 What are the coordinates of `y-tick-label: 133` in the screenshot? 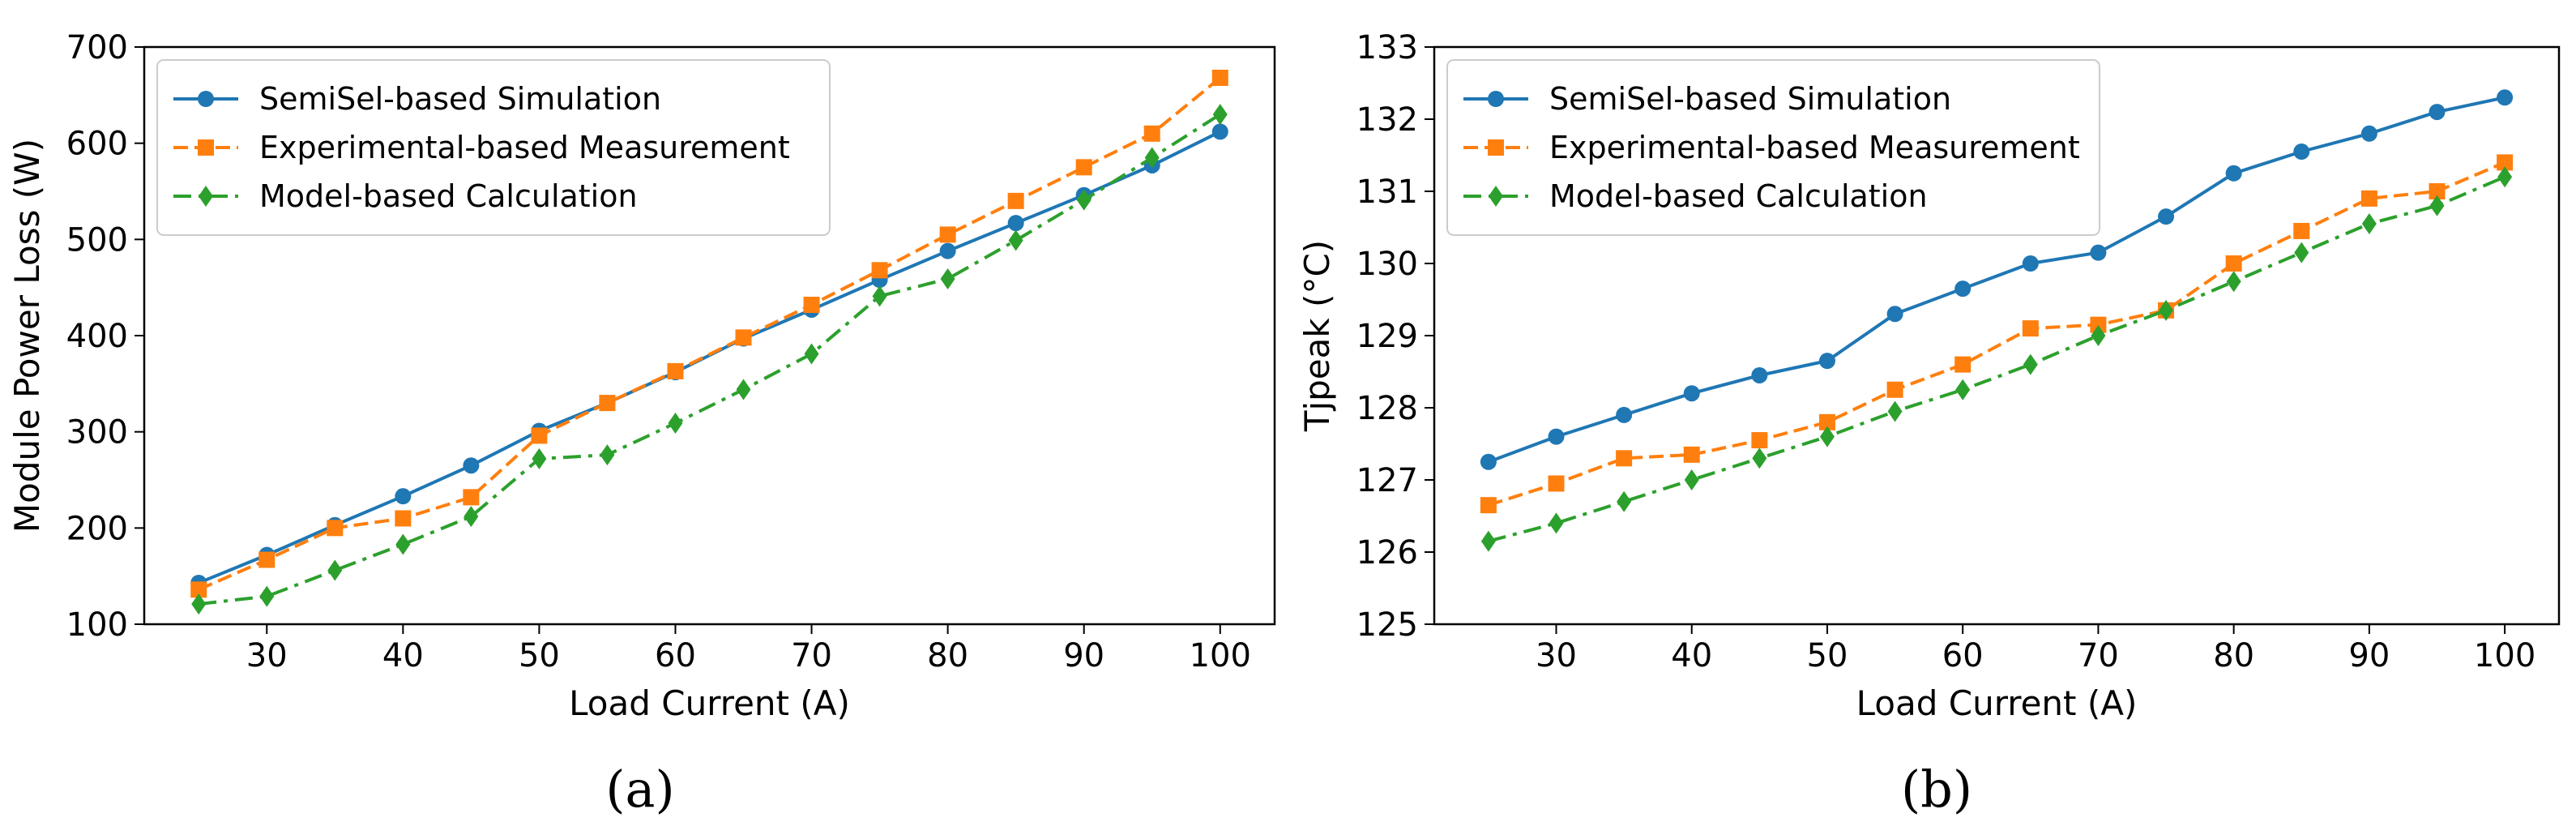 It's located at (1387, 47).